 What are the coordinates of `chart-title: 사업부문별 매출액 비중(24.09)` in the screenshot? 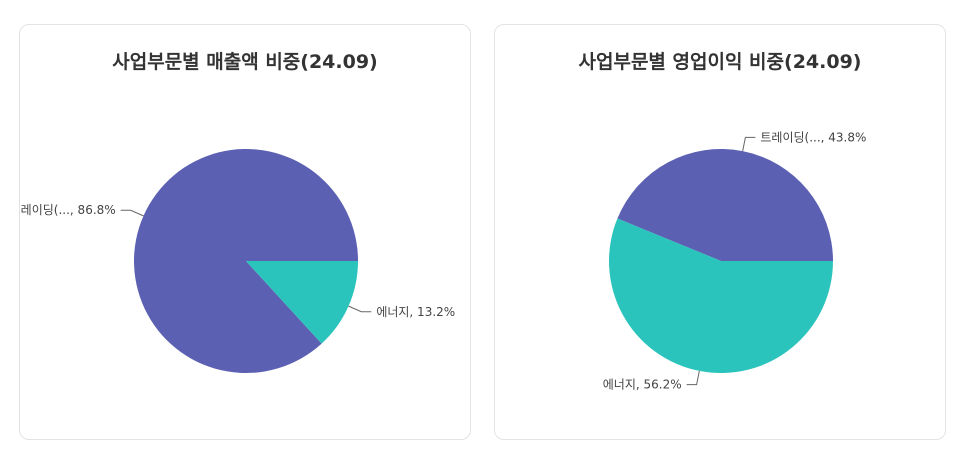 It's located at (245, 62).